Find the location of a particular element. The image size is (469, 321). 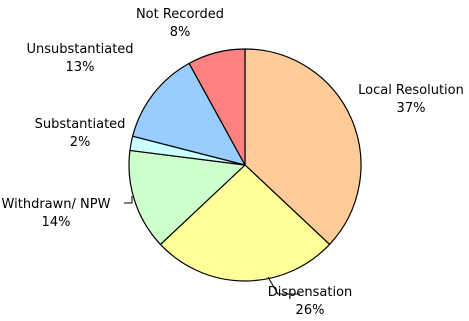

pie-slice-dispensation is located at coordinates (245, 223).